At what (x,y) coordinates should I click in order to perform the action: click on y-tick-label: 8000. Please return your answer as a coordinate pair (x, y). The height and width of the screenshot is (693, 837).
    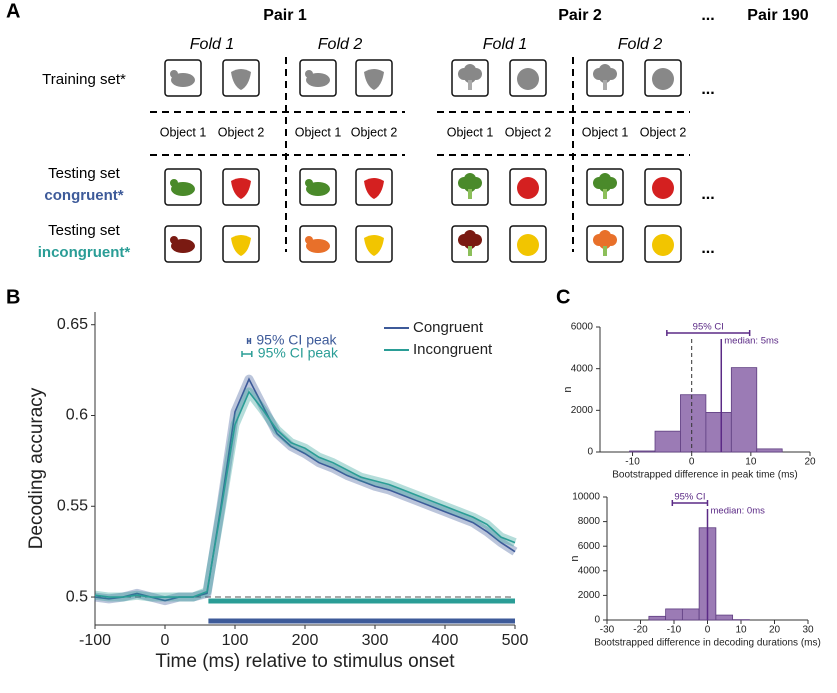
    Looking at the image, I should click on (589, 521).